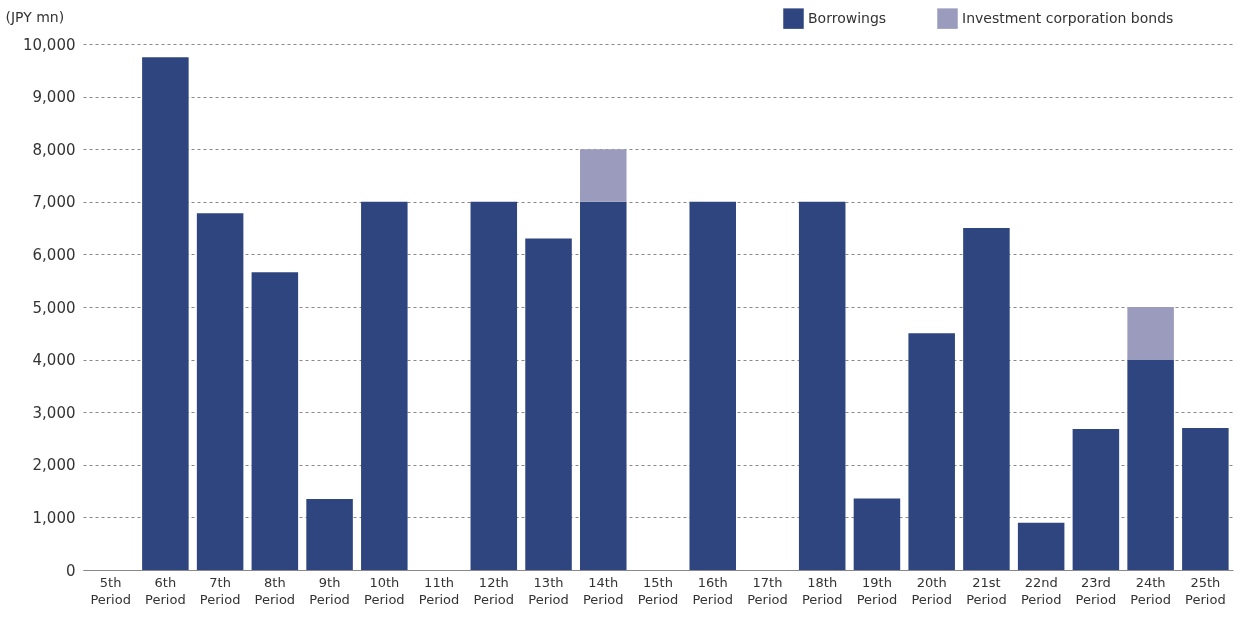  What do you see at coordinates (54, 202) in the screenshot?
I see `y-tick-label: 7,000` at bounding box center [54, 202].